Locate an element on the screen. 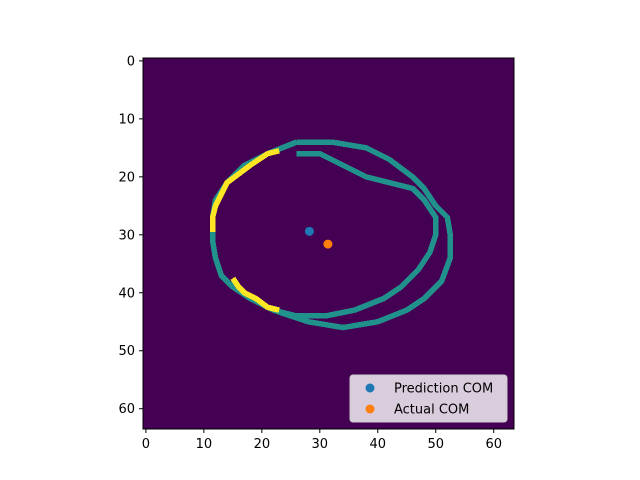  legend-box is located at coordinates (428, 398).